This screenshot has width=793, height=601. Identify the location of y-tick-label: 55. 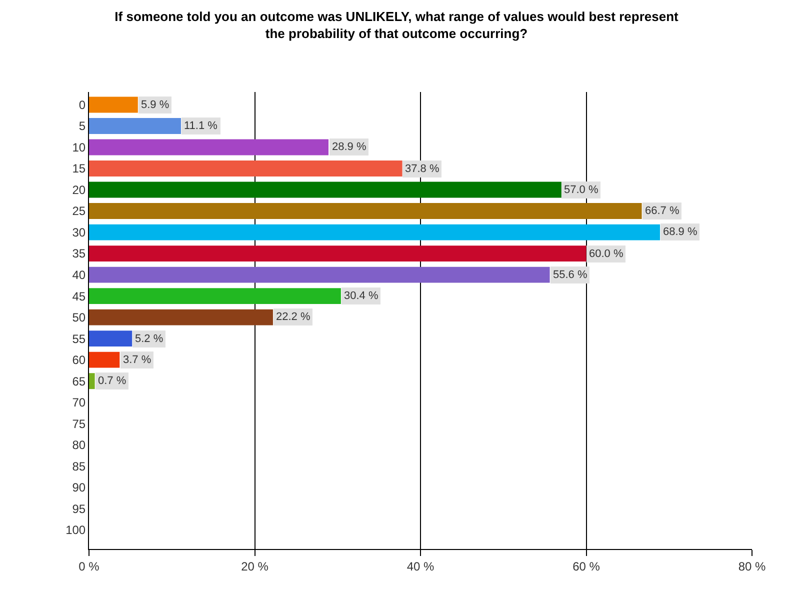
(79, 339).